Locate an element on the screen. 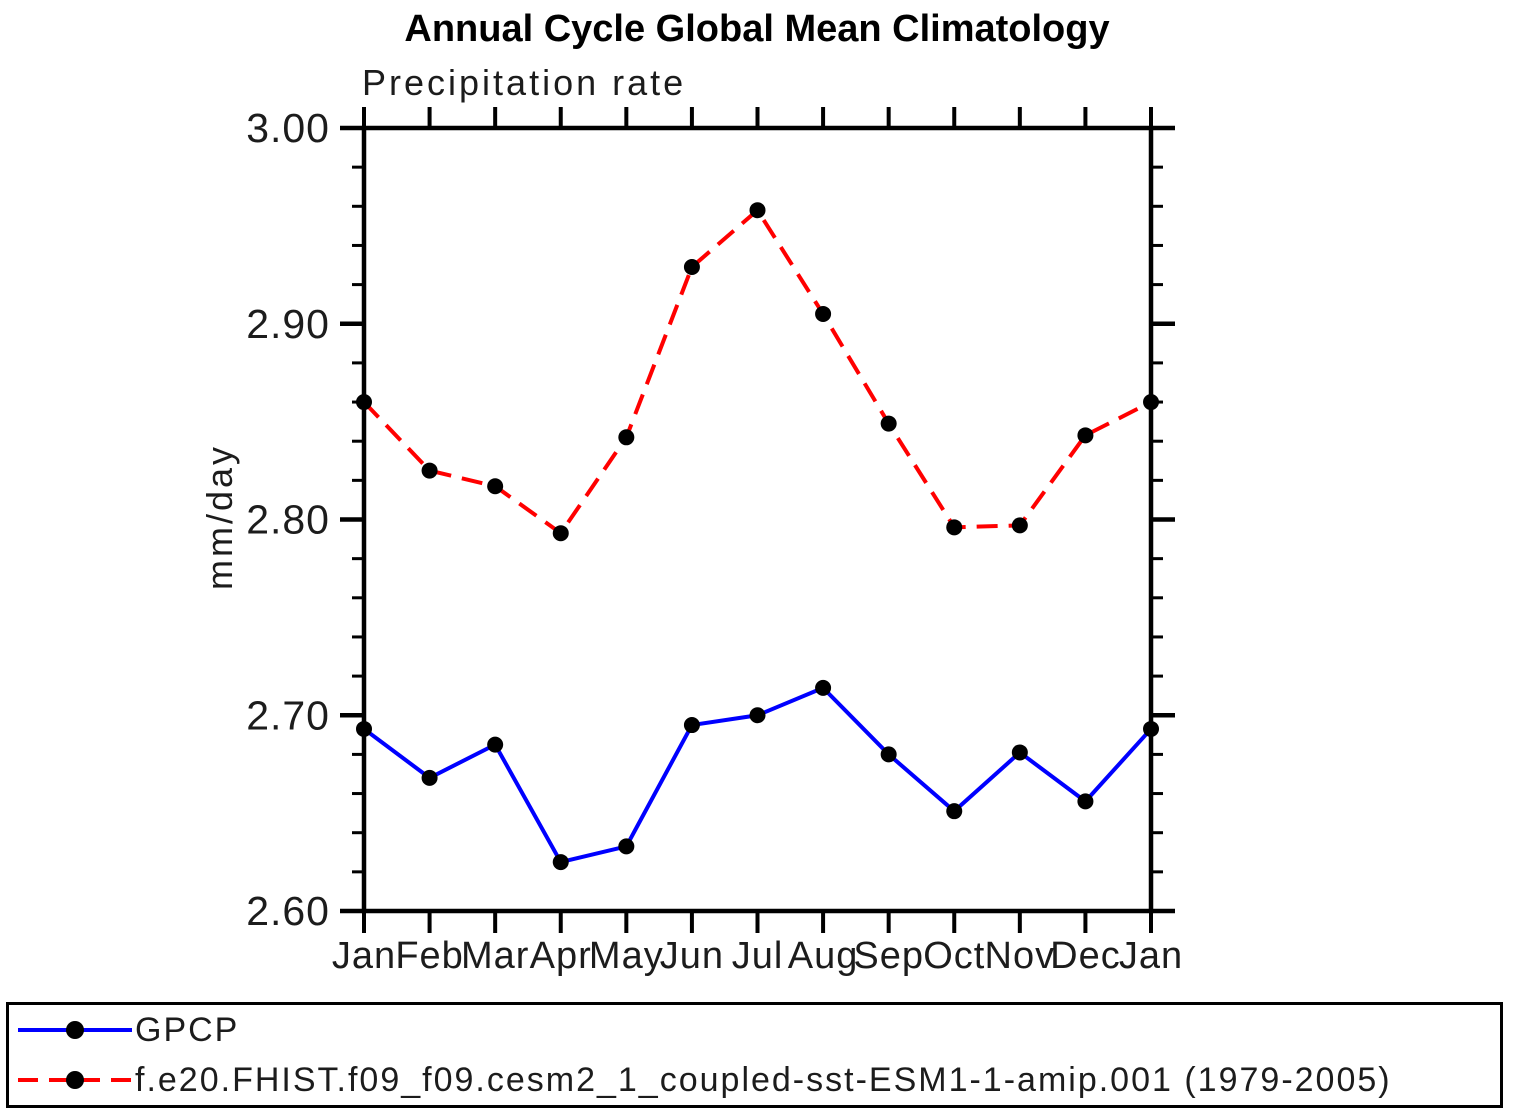 Image resolution: width=1514 pixels, height=1115 pixels. x-tick-label: Jul is located at coordinates (758, 956).